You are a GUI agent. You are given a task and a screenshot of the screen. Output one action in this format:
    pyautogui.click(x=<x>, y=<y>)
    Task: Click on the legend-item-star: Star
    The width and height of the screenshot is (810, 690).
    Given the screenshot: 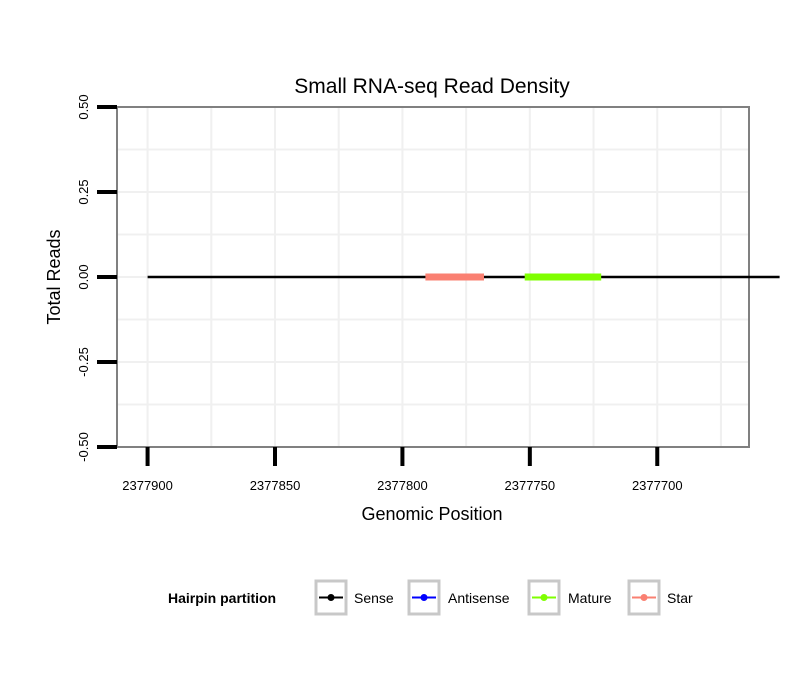 What is the action you would take?
    pyautogui.click(x=660, y=597)
    